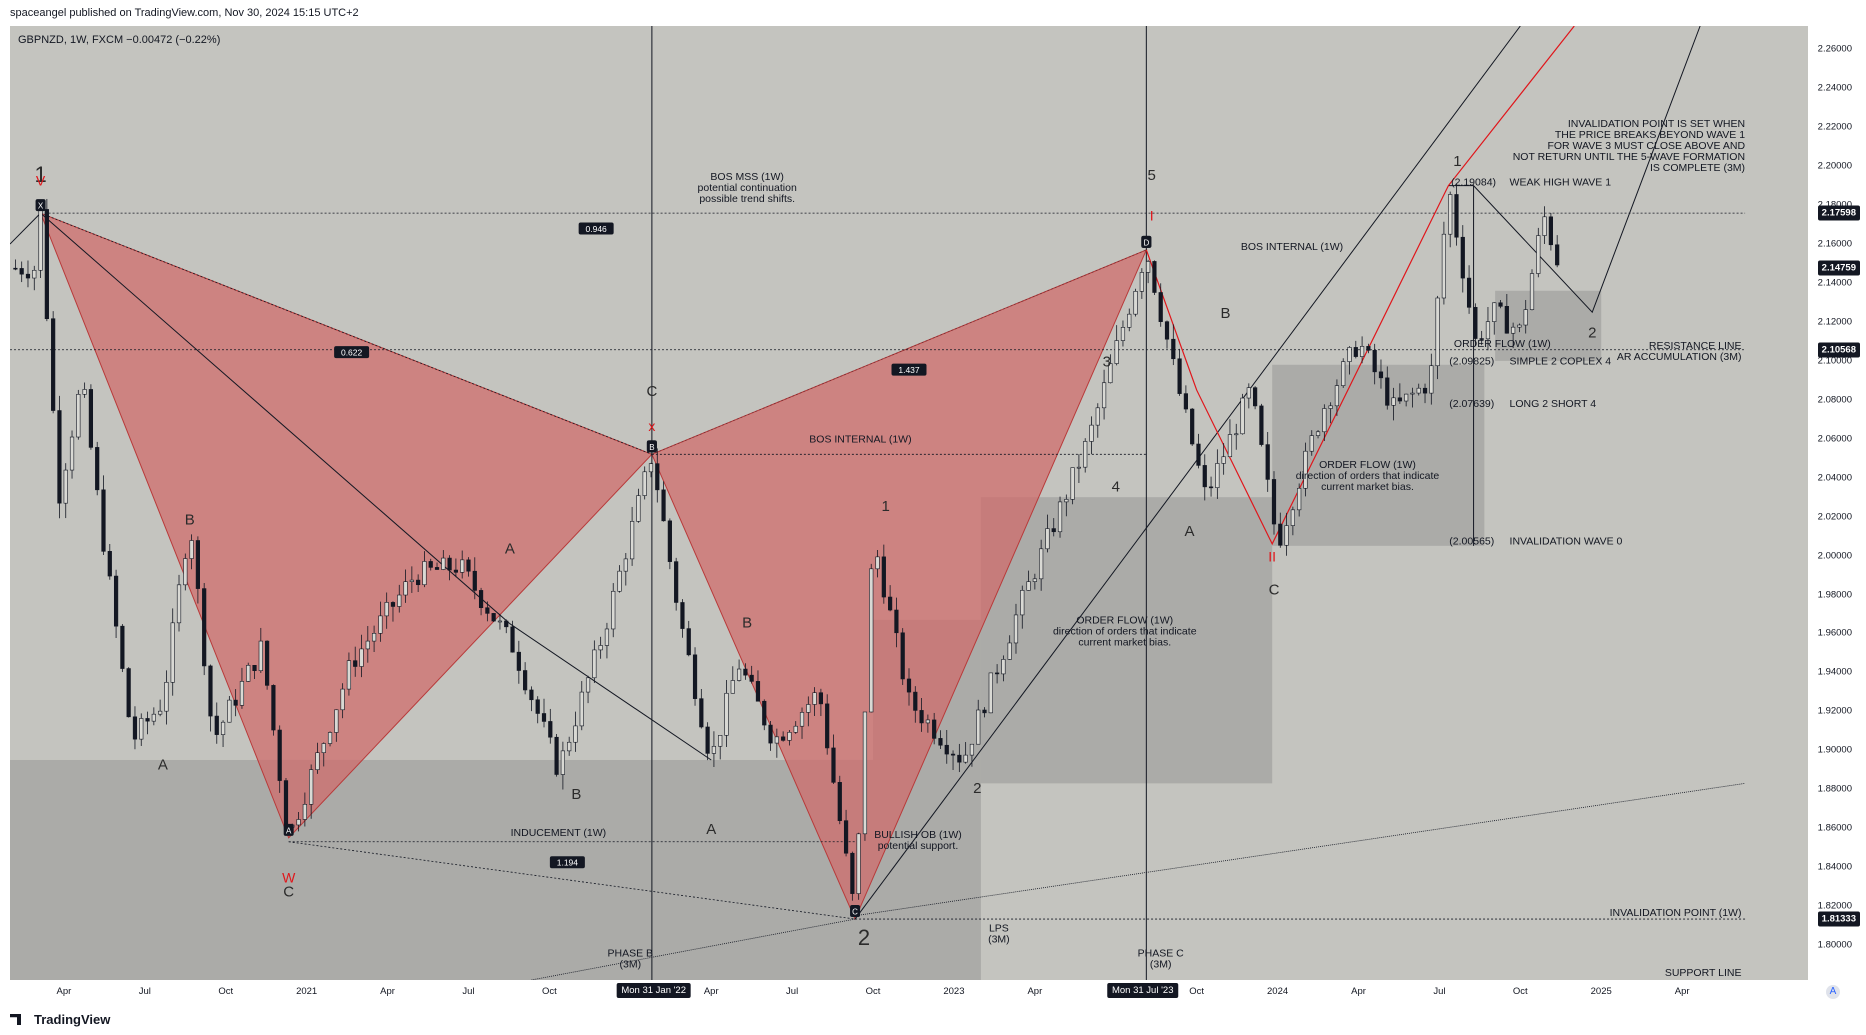 This screenshot has height=1035, width=1866. I want to click on time-tick: Apr, so click(1682, 991).